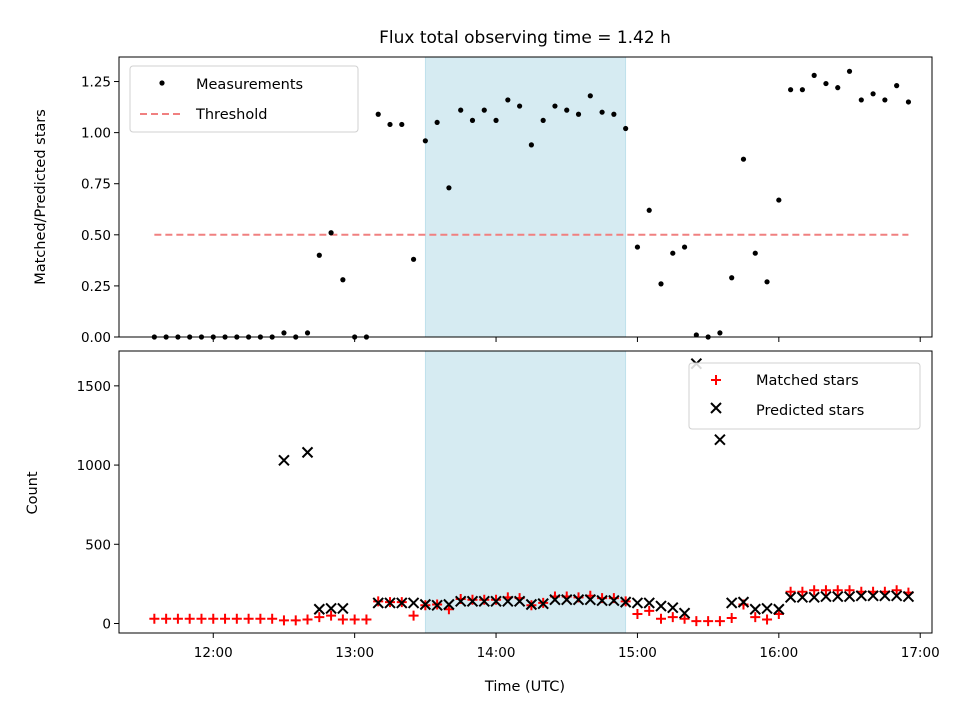  I want to click on x-tick-label: 12:00, so click(213, 653).